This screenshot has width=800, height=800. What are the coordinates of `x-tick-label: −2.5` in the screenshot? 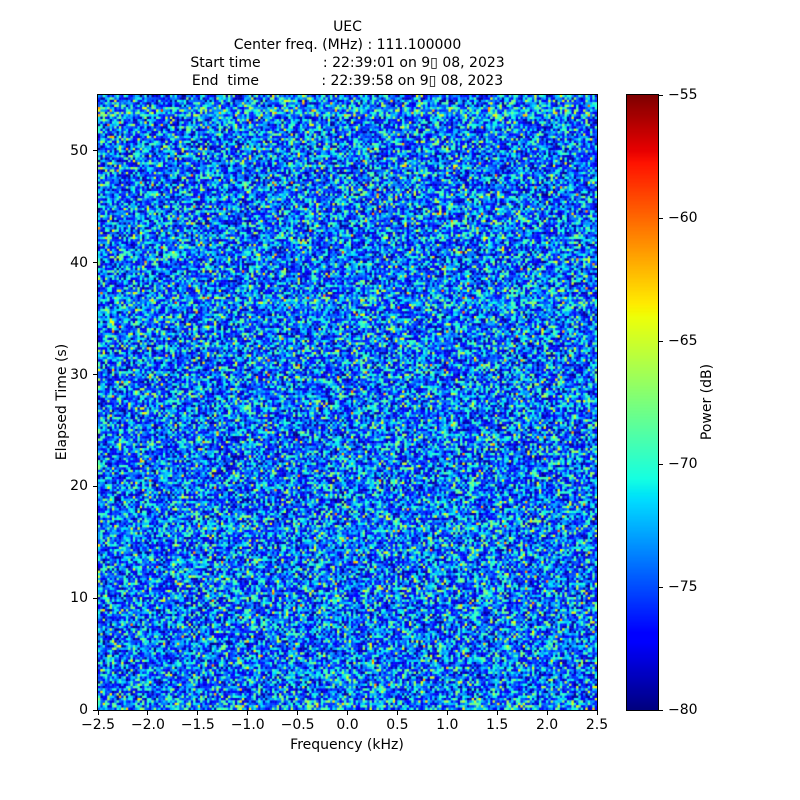 It's located at (98, 725).